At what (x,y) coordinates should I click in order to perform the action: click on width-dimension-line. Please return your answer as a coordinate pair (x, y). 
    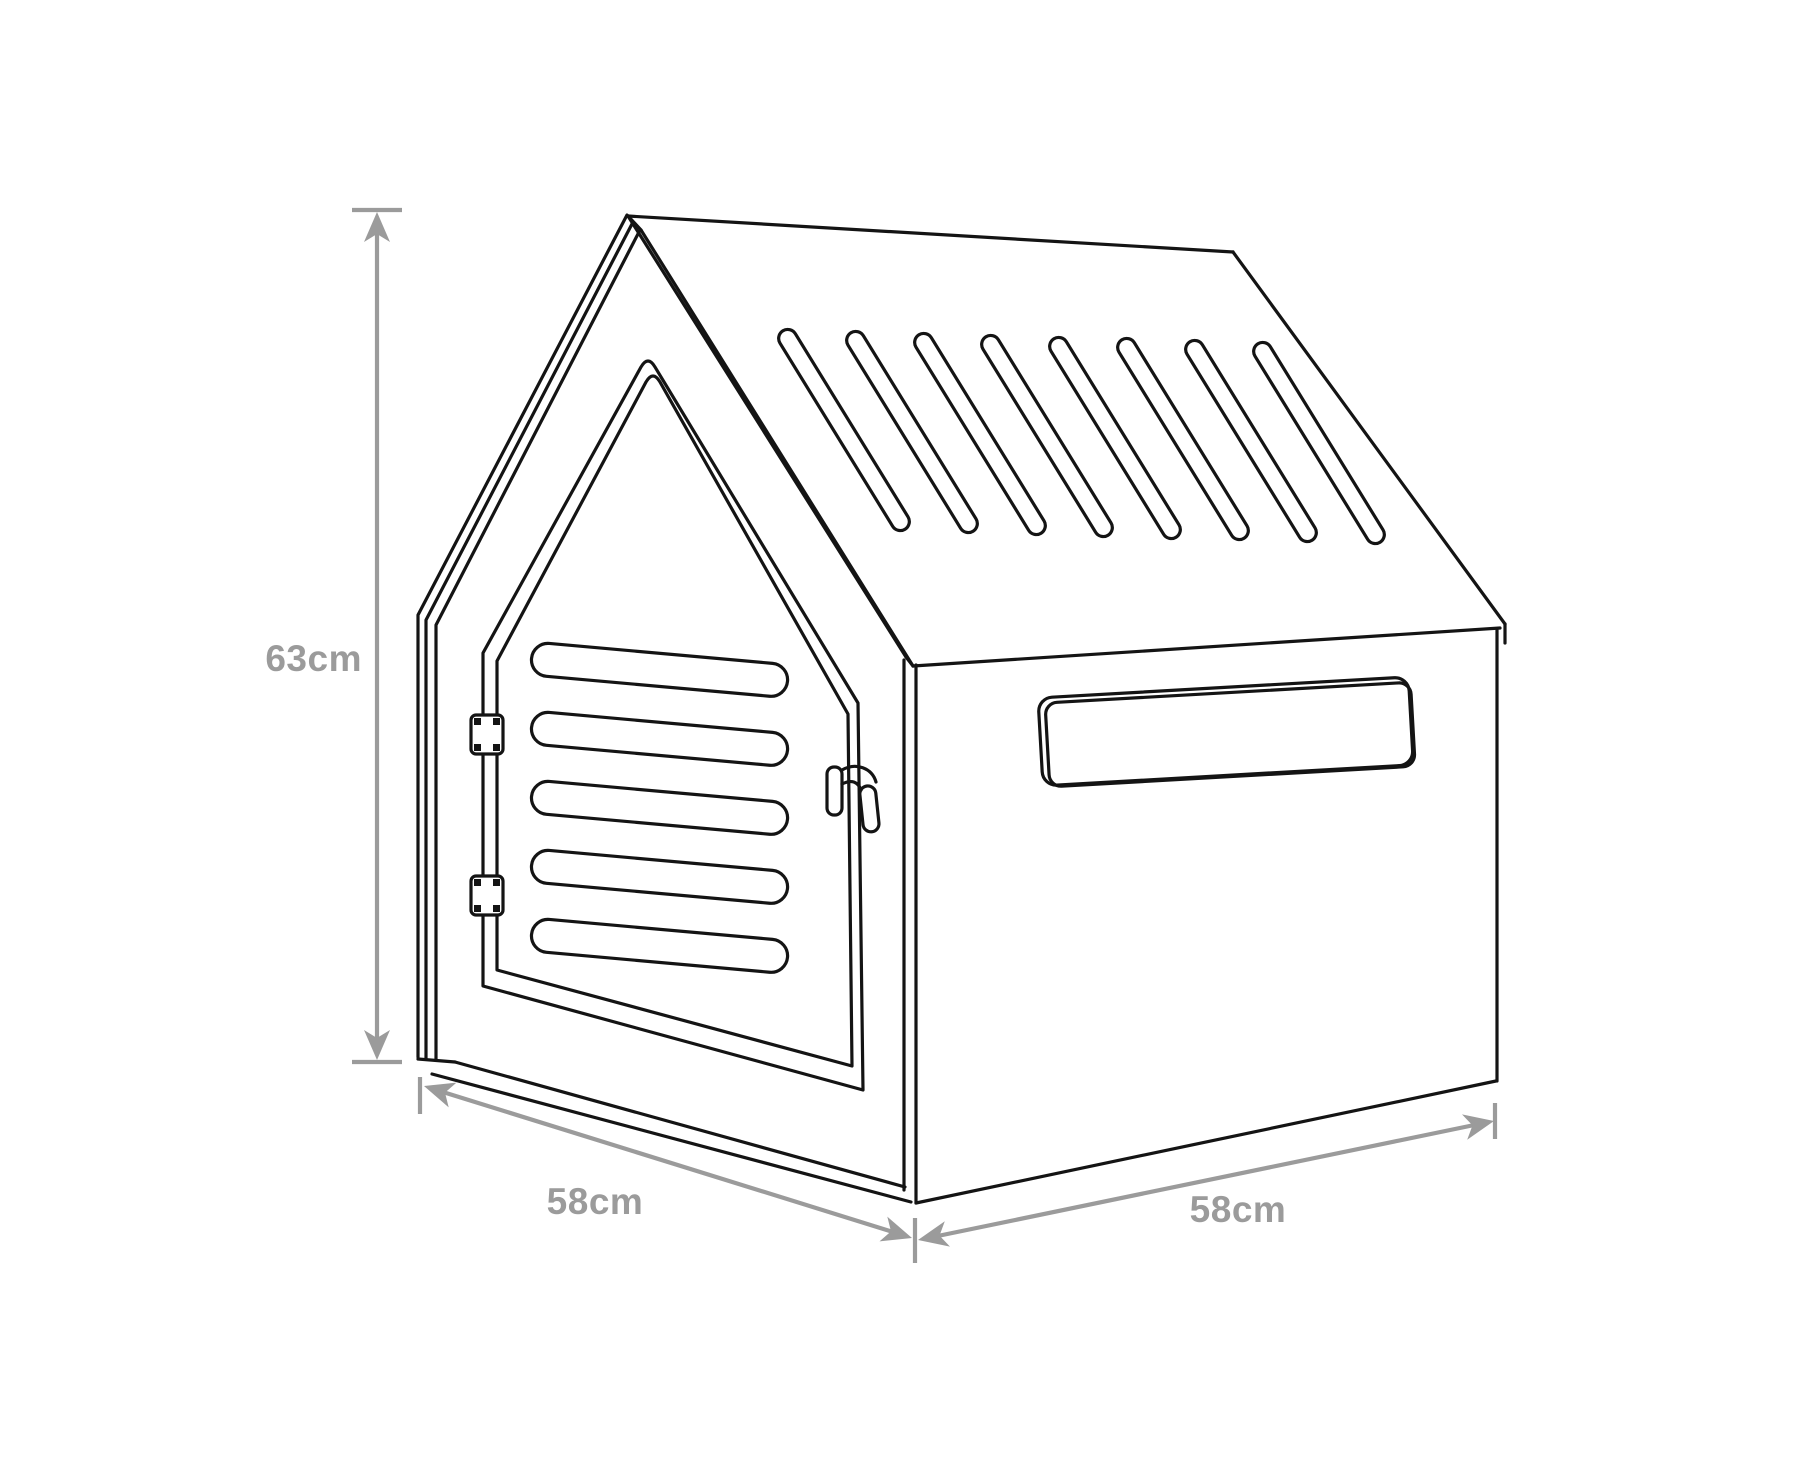
    Looking at the image, I should click on (668, 1162).